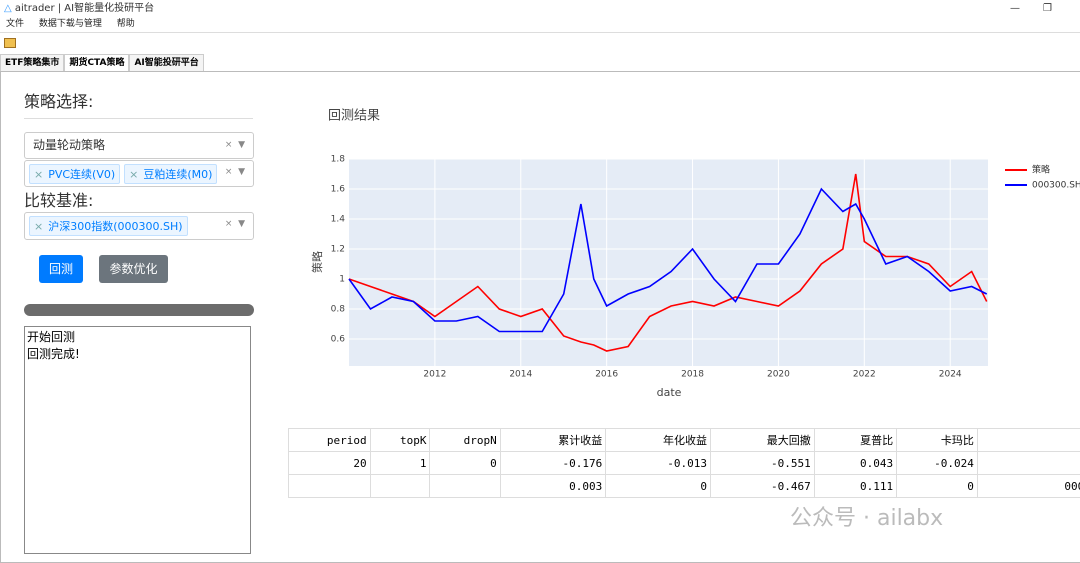  I want to click on tab: AI智能投研平台, so click(166, 62).